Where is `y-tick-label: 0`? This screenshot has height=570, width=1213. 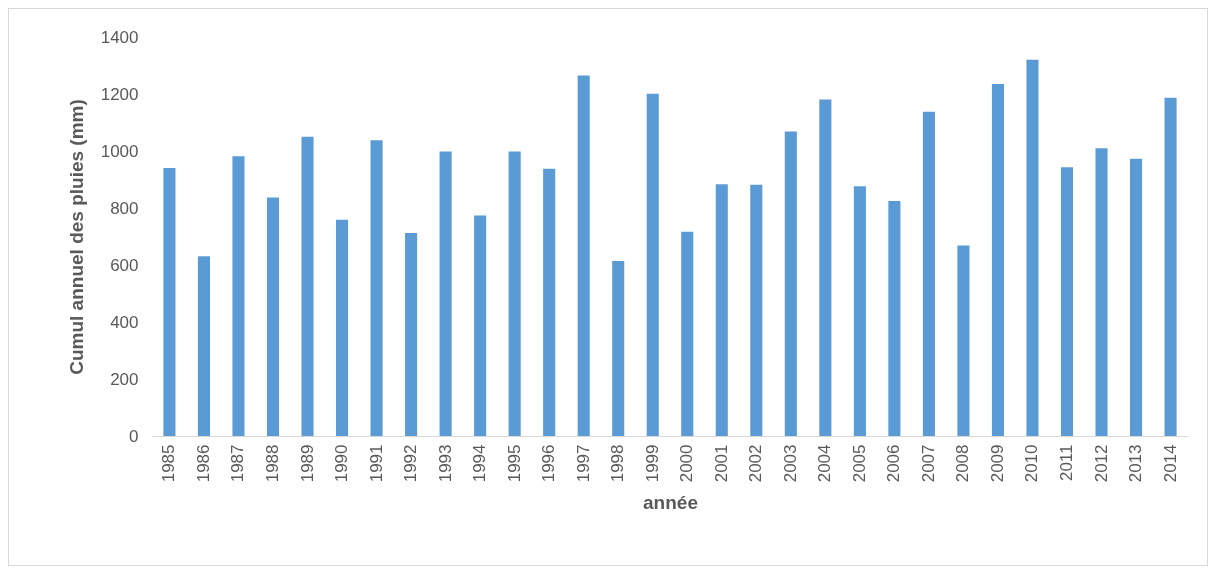
y-tick-label: 0 is located at coordinates (134, 436).